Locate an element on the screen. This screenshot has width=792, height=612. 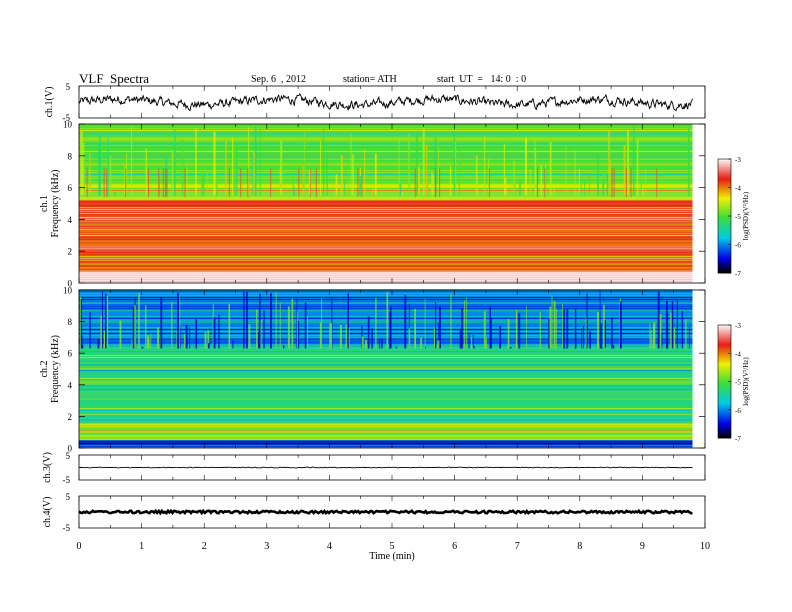
start-ut-label: start UT = 14: 0 : 0 is located at coordinates (482, 79).